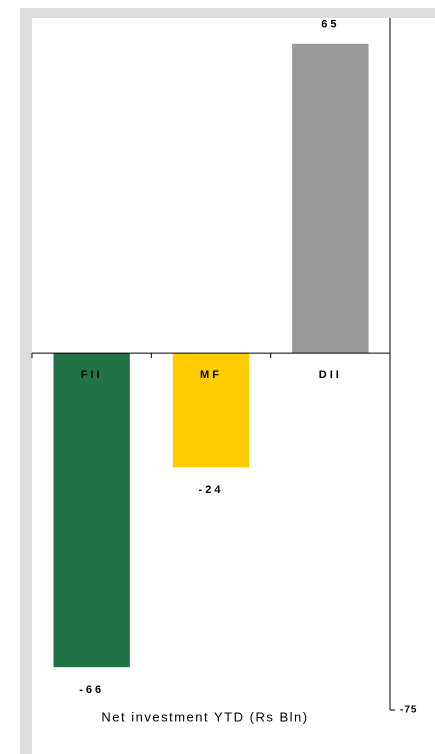 This screenshot has height=754, width=435. What do you see at coordinates (330, 375) in the screenshot?
I see `x-tick-label: DII` at bounding box center [330, 375].